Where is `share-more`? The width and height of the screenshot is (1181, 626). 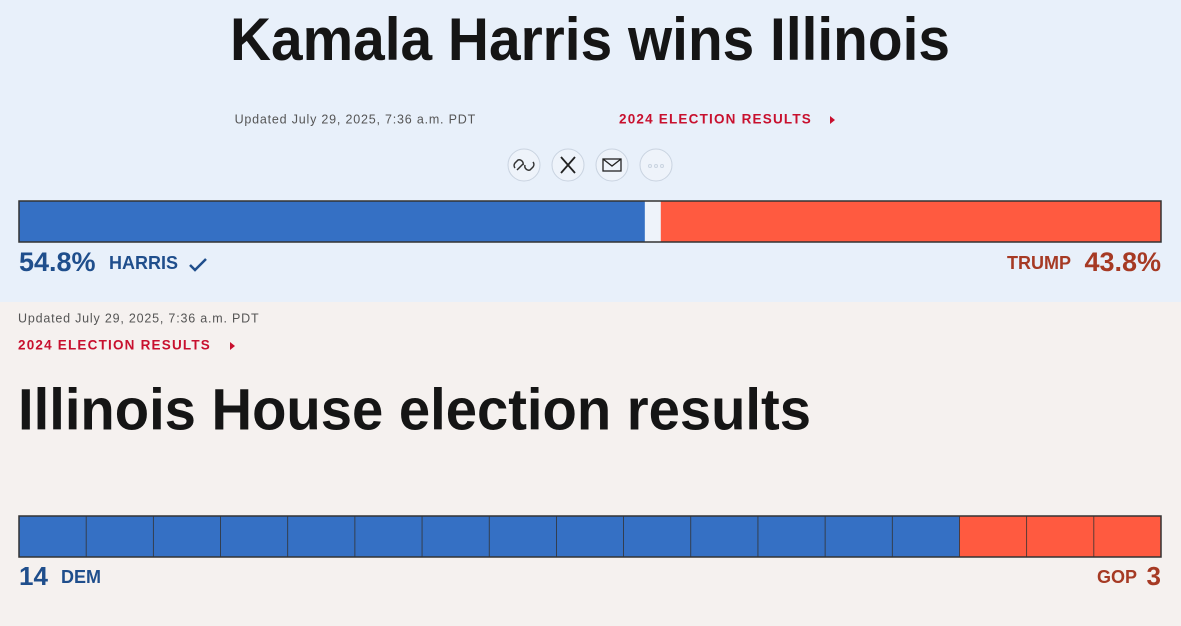
share-more is located at coordinates (656, 165).